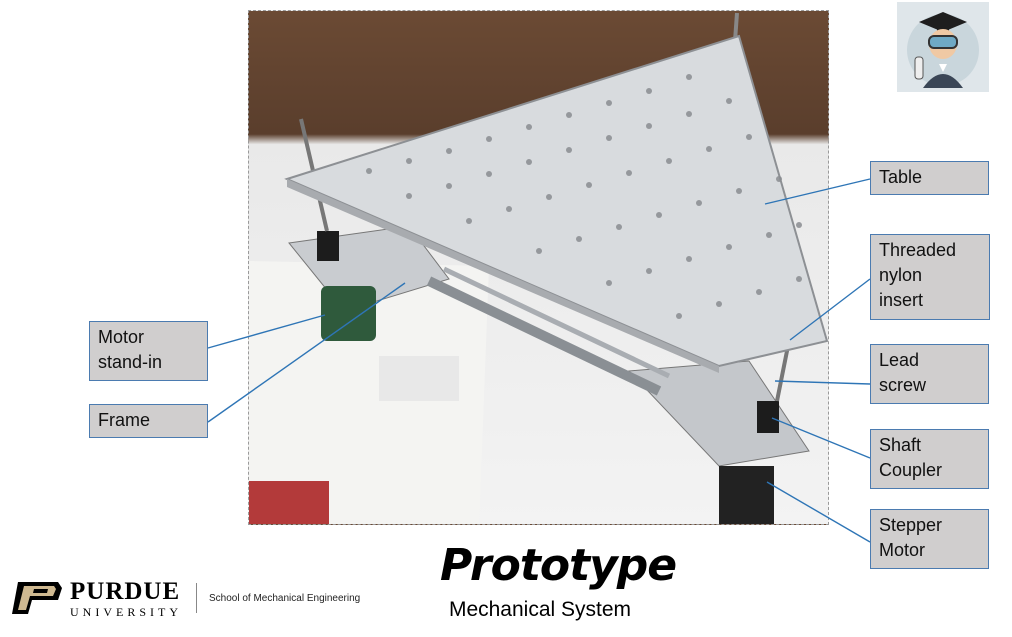 This screenshot has width=1012, height=637. What do you see at coordinates (285, 598) in the screenshot?
I see `department-name: School of Mechanical Engineering` at bounding box center [285, 598].